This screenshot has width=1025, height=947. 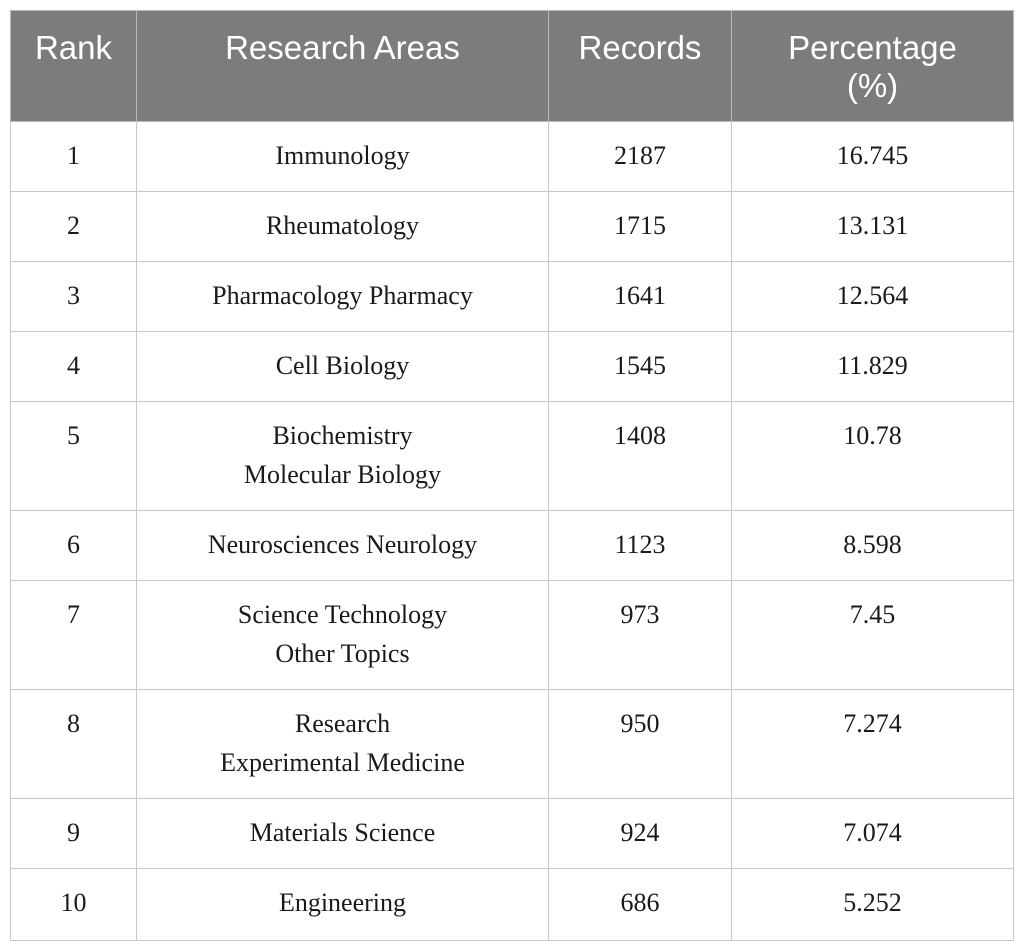 I want to click on header-percentage-line2: (%), so click(x=872, y=85).